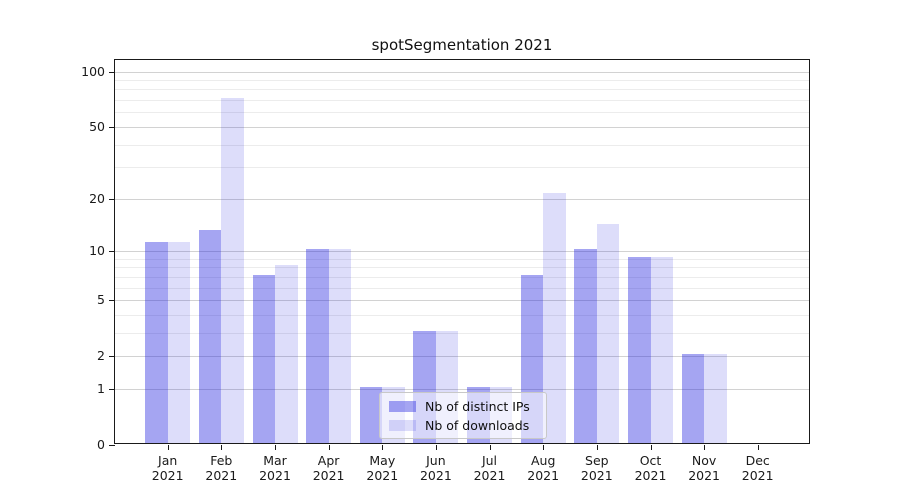 The width and height of the screenshot is (900, 500). Describe the element at coordinates (168, 460) in the screenshot. I see `x-tick-month: Jan` at that location.